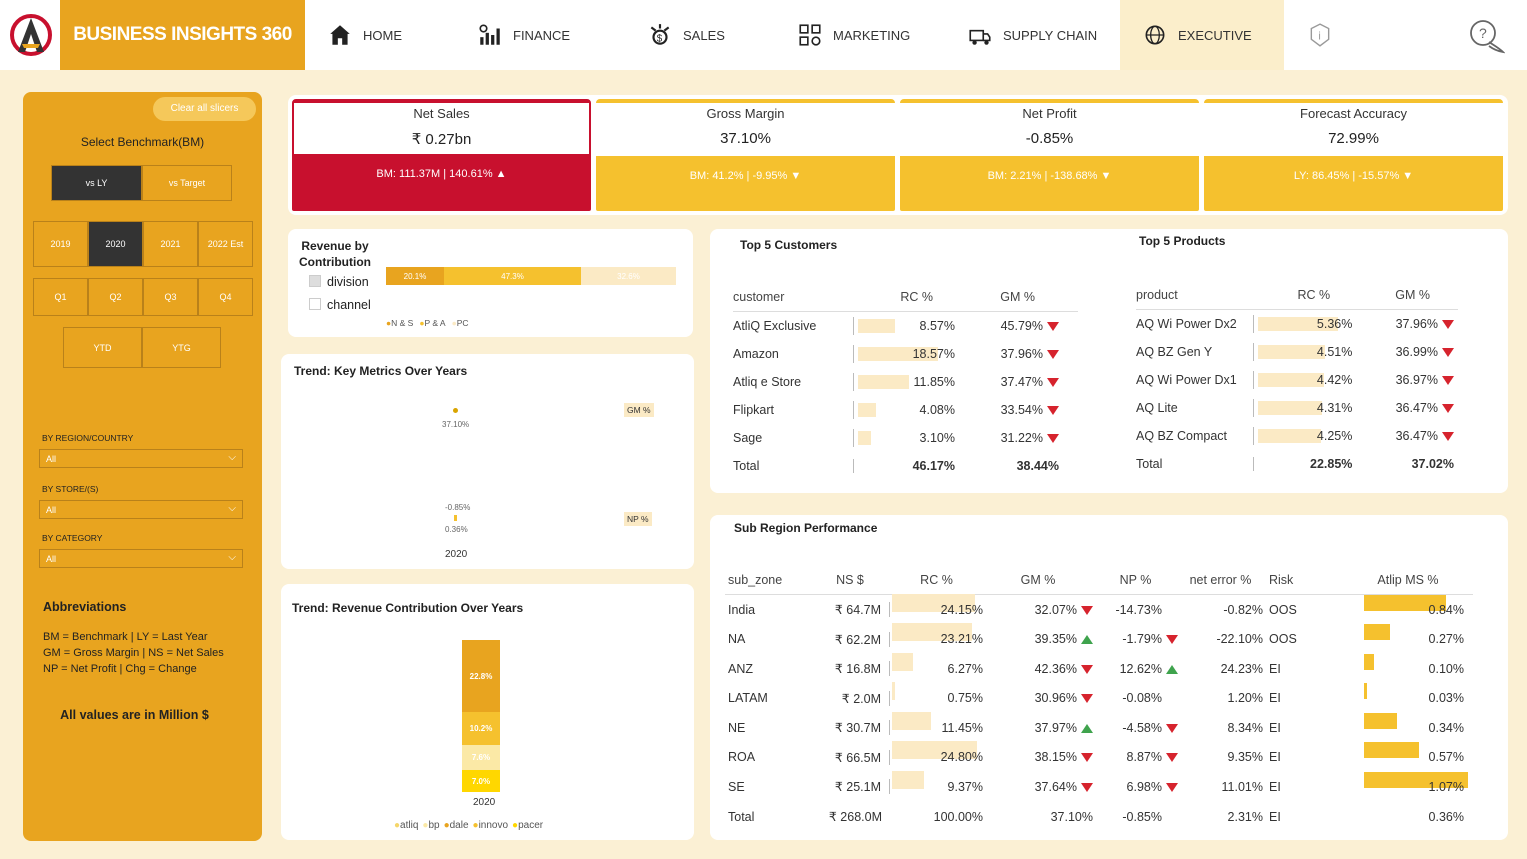 The width and height of the screenshot is (1527, 859). What do you see at coordinates (1202, 35) in the screenshot?
I see `nav-executive: EXECUTIVE` at bounding box center [1202, 35].